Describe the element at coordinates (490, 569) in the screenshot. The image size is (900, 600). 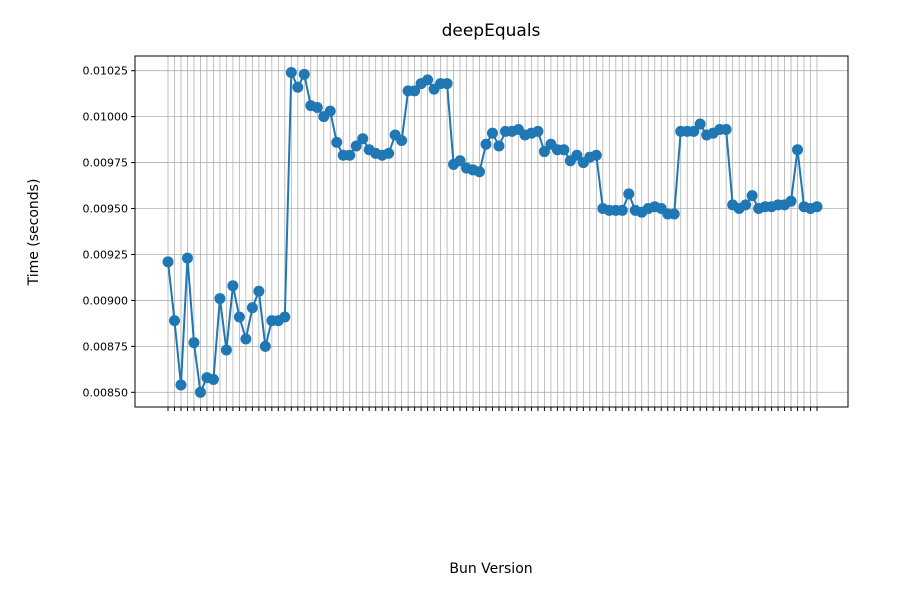
I see `x-axis-label: Bun Version` at that location.